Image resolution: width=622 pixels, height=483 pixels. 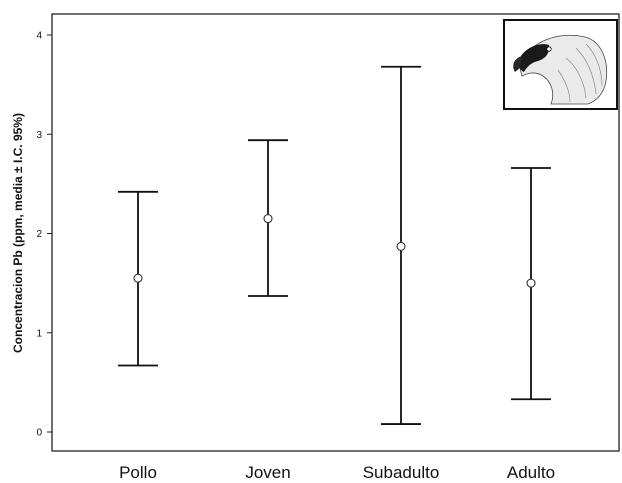 What do you see at coordinates (560, 64) in the screenshot?
I see `vulture-head-icon` at bounding box center [560, 64].